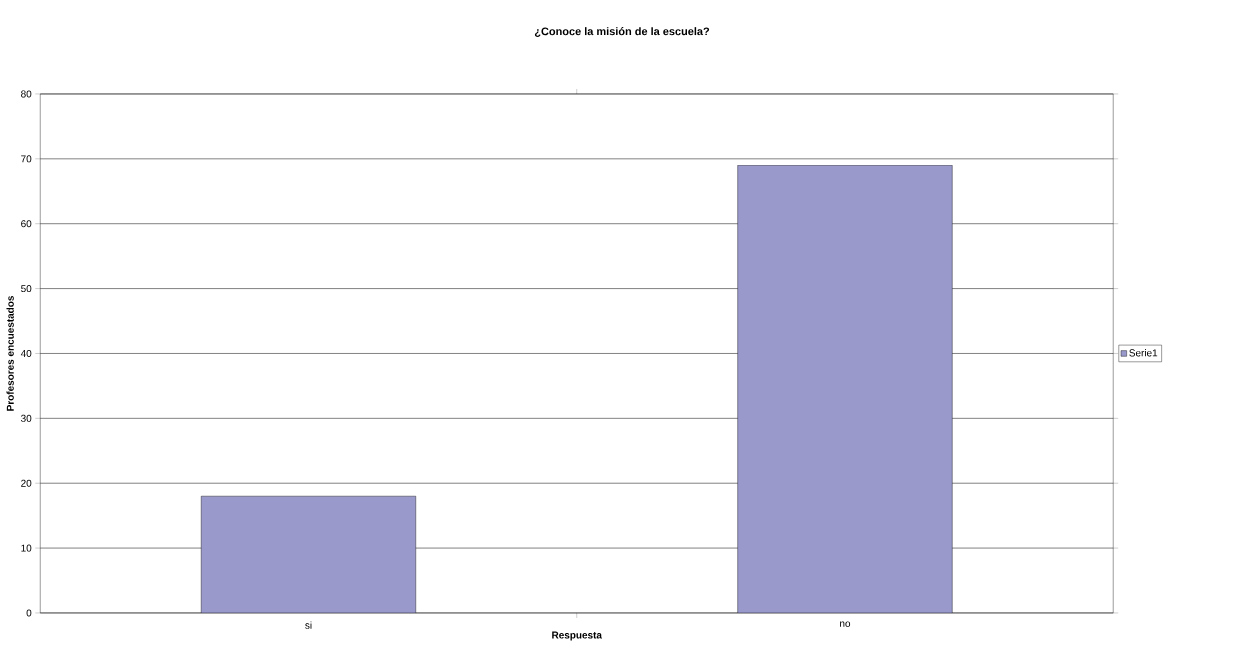 The height and width of the screenshot is (648, 1244). What do you see at coordinates (308, 625) in the screenshot?
I see `x-tick-label: si` at bounding box center [308, 625].